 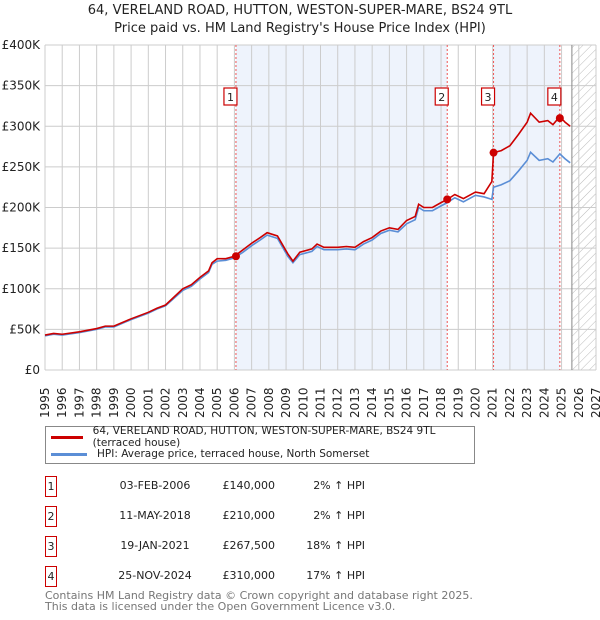 What do you see at coordinates (475, 402) in the screenshot?
I see `x-tick-label: 2020` at bounding box center [475, 402].